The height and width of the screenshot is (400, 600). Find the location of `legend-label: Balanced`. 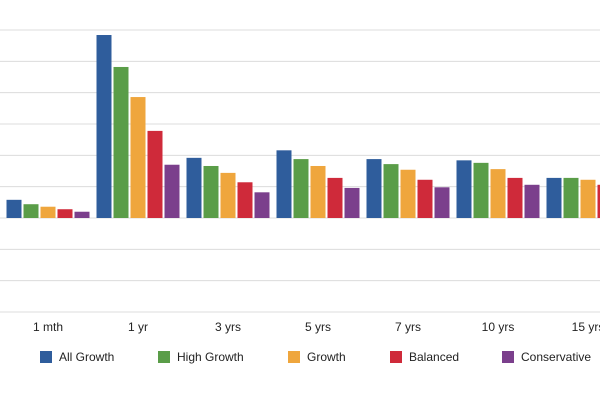

legend-label: Balanced is located at coordinates (434, 357).